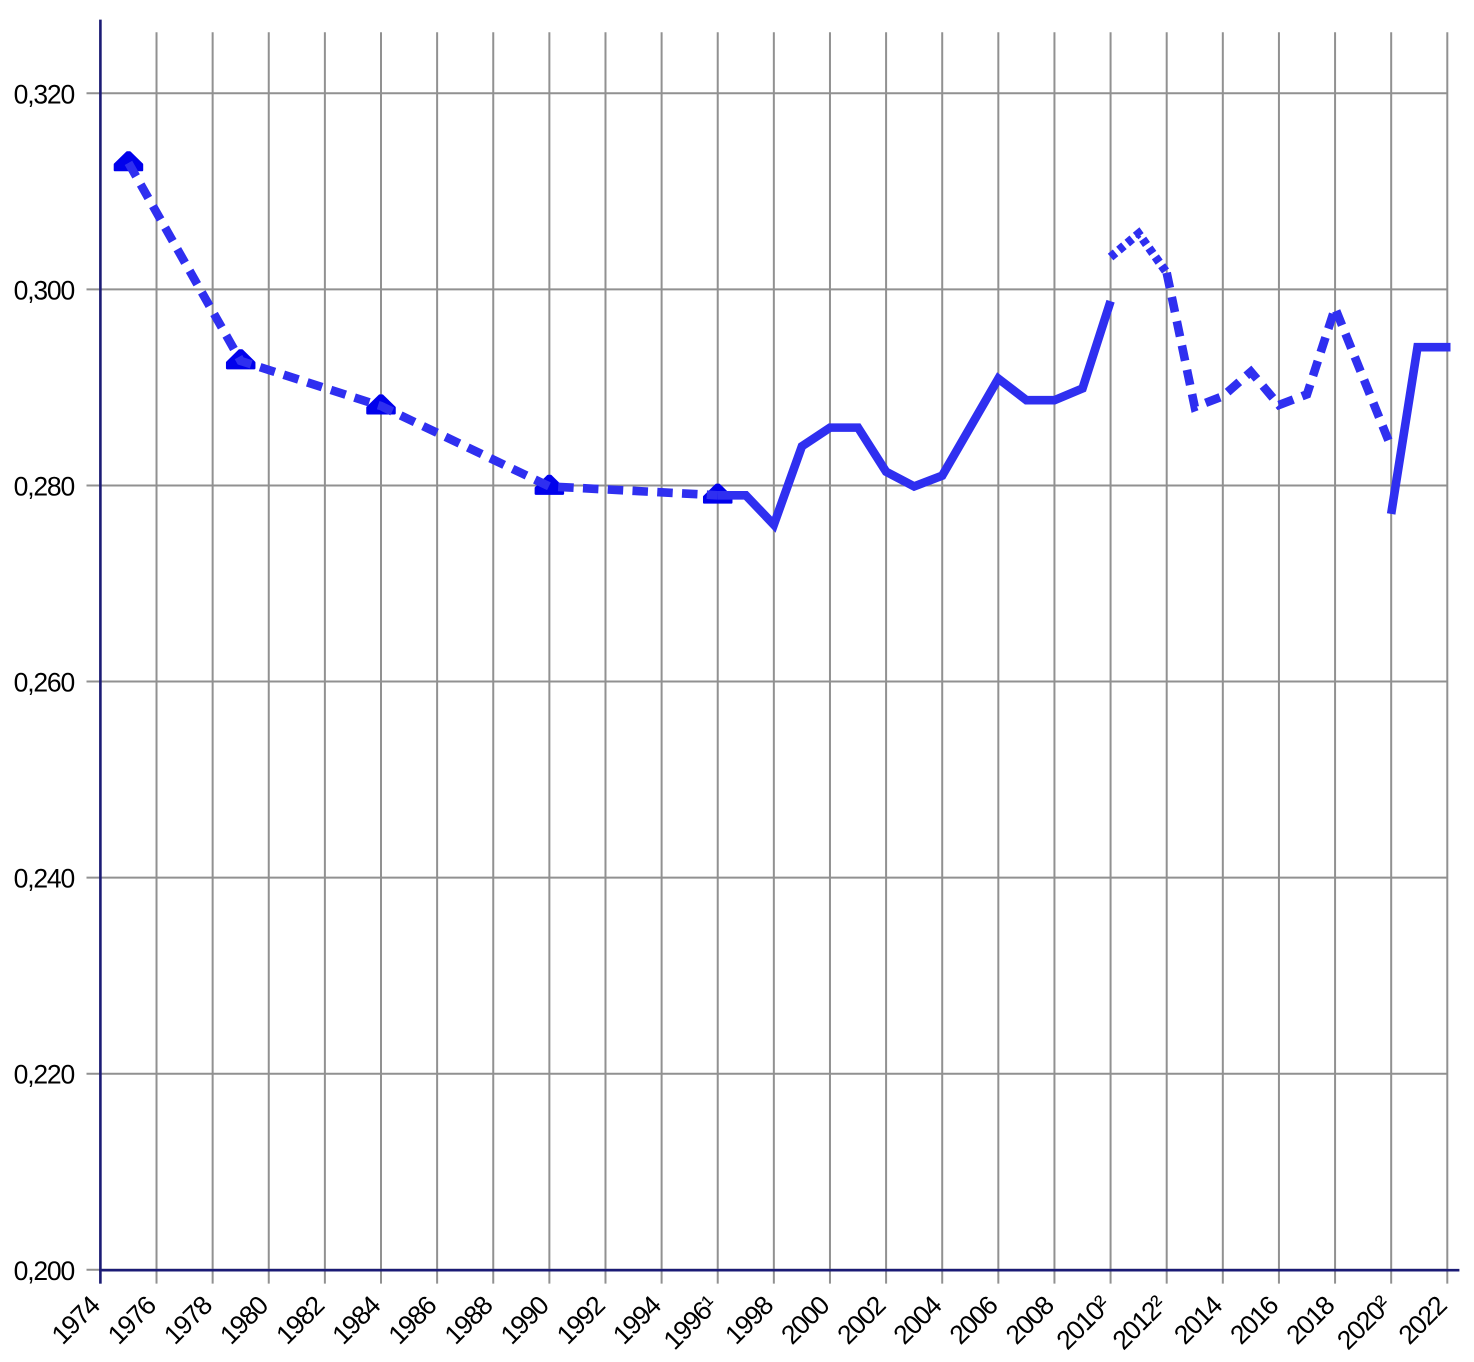 The image size is (1474, 1362). I want to click on svg-text: 0,300, so click(44, 290).